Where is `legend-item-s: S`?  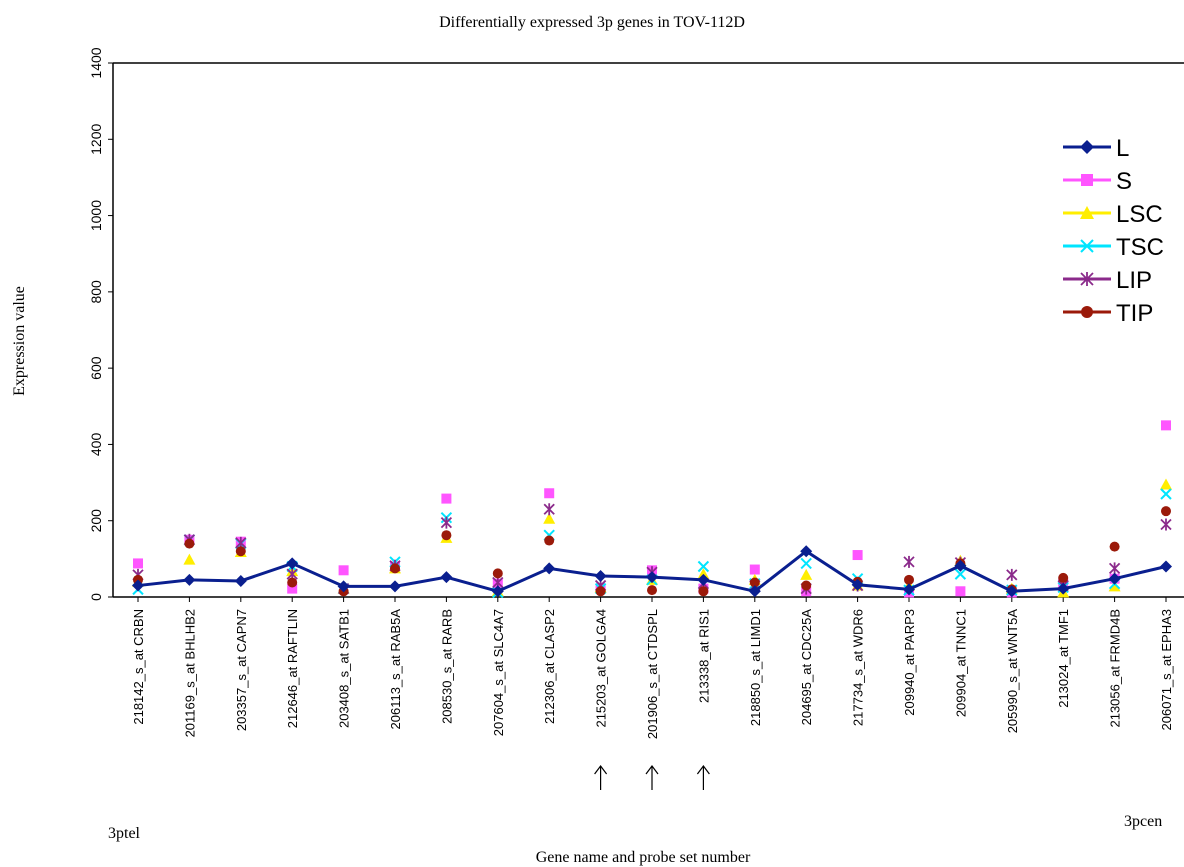 legend-item-s: S is located at coordinates (1097, 181).